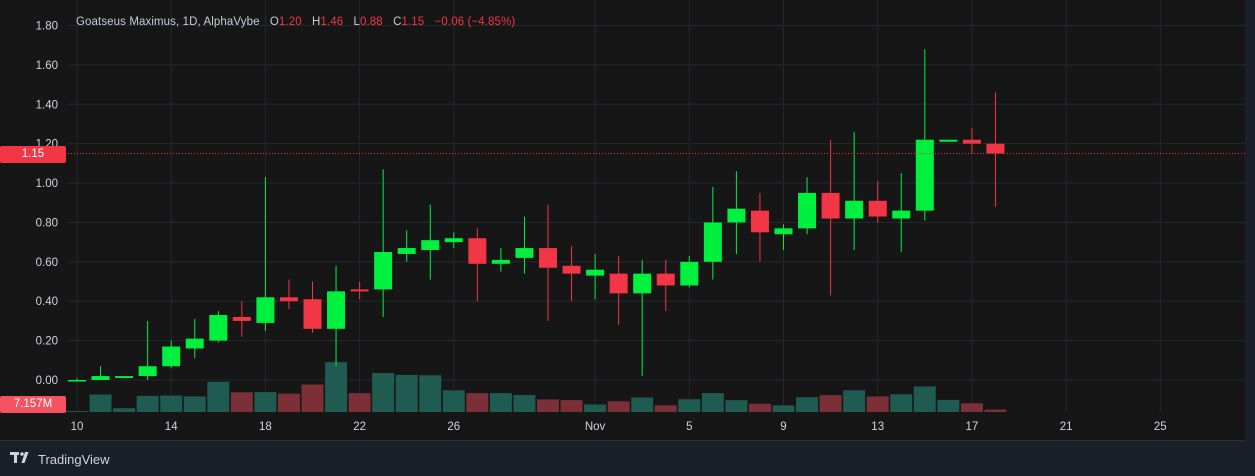 Image resolution: width=1255 pixels, height=476 pixels. Describe the element at coordinates (413, 22) in the screenshot. I see `close-value: 1.15` at that location.